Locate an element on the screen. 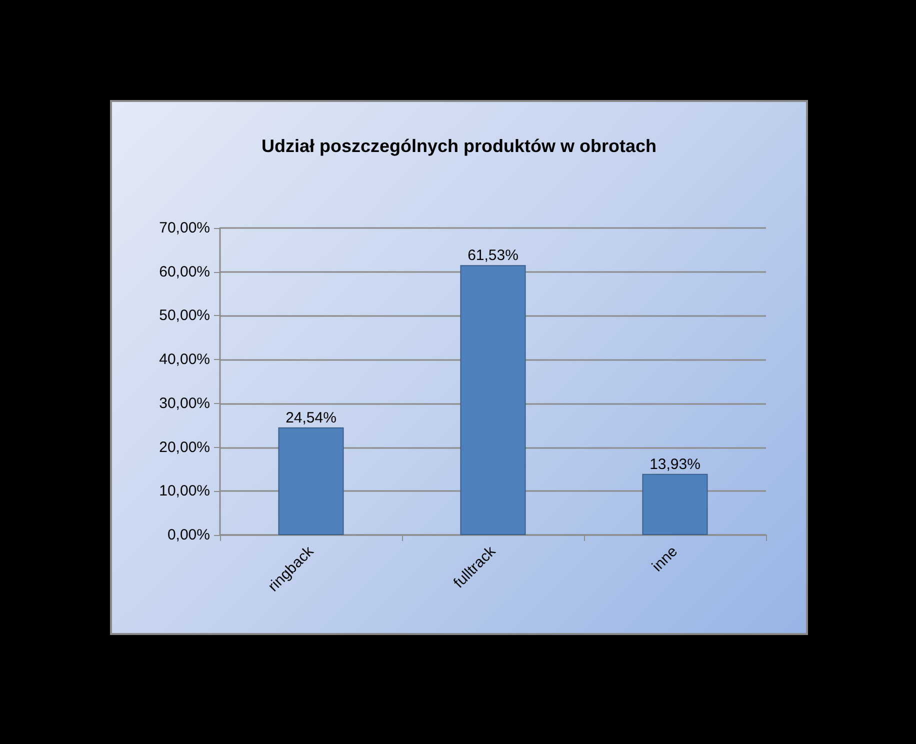  y-tick-label: 10,00% is located at coordinates (184, 491).